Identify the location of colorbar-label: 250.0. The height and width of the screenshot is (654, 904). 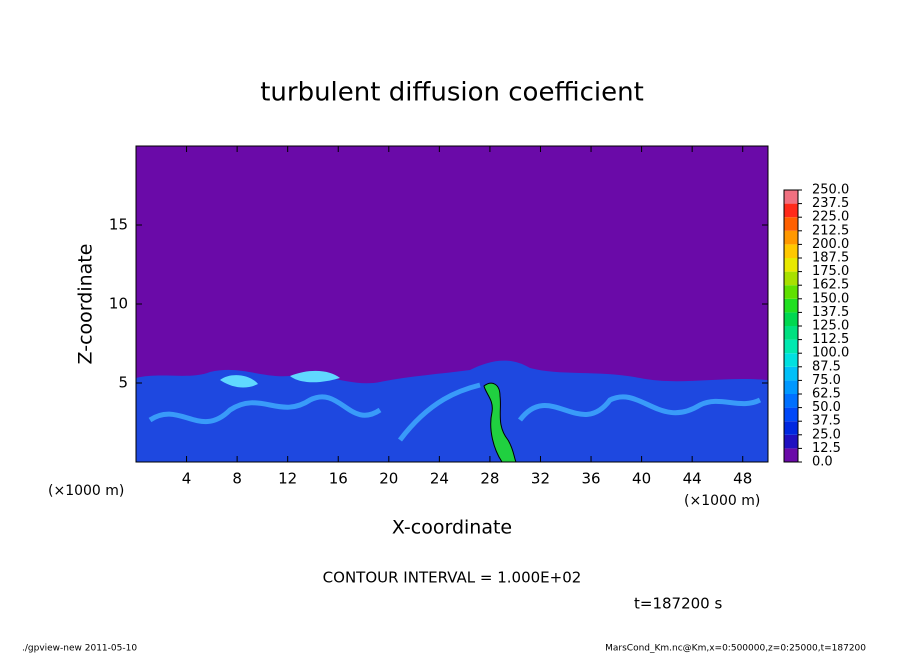
(830, 190).